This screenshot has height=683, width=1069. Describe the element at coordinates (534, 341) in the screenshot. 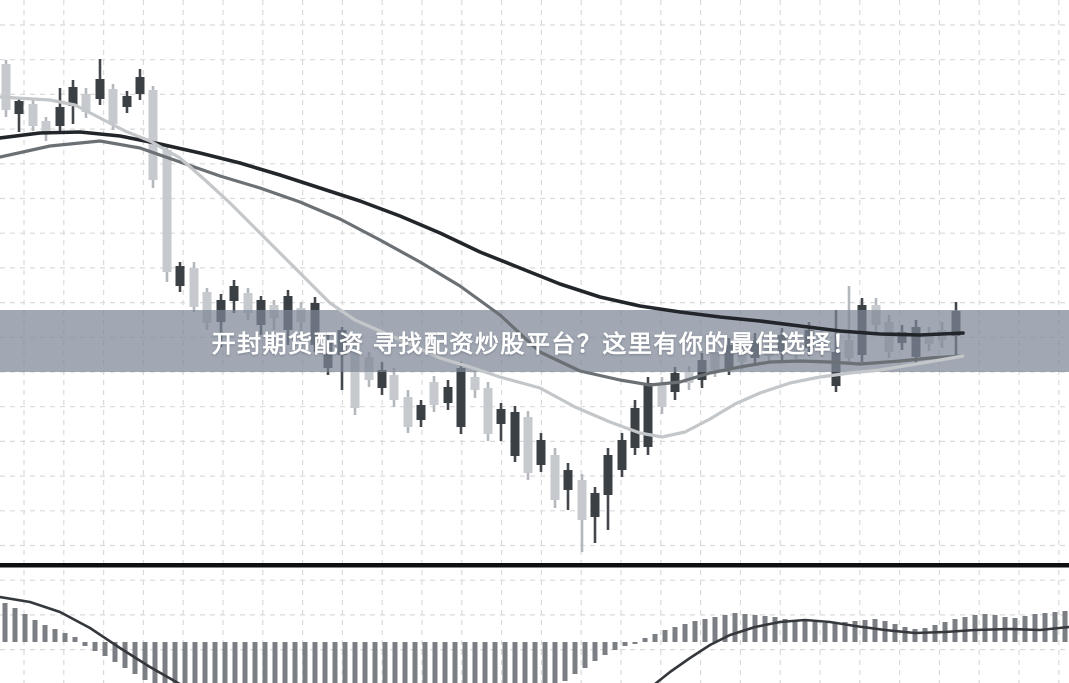

I see `banner-layer` at that location.